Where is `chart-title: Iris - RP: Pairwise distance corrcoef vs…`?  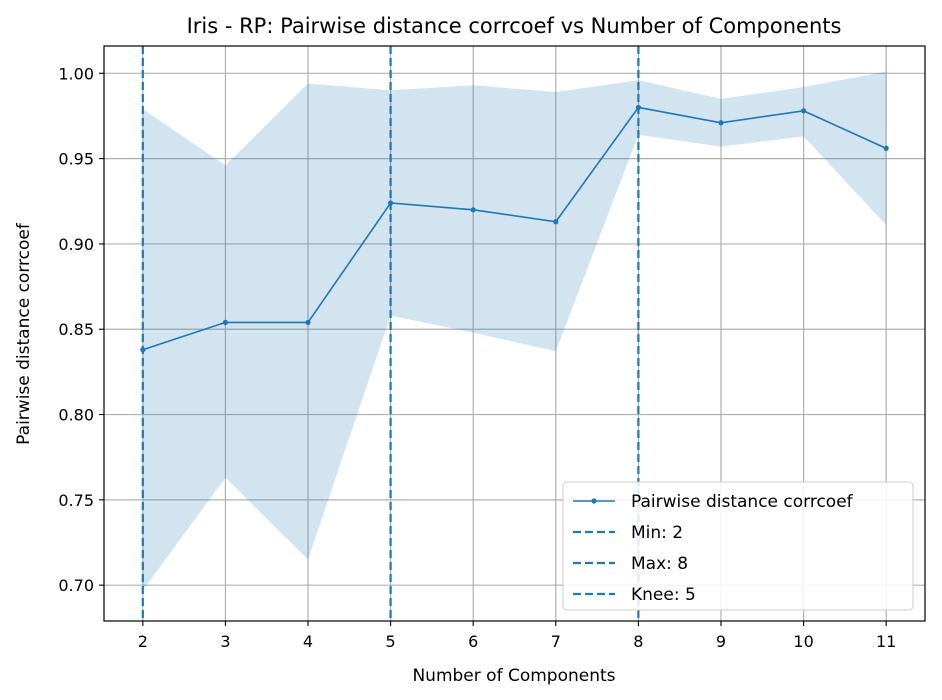
chart-title: Iris - RP: Pairwise distance corrcoef vs… is located at coordinates (514, 26).